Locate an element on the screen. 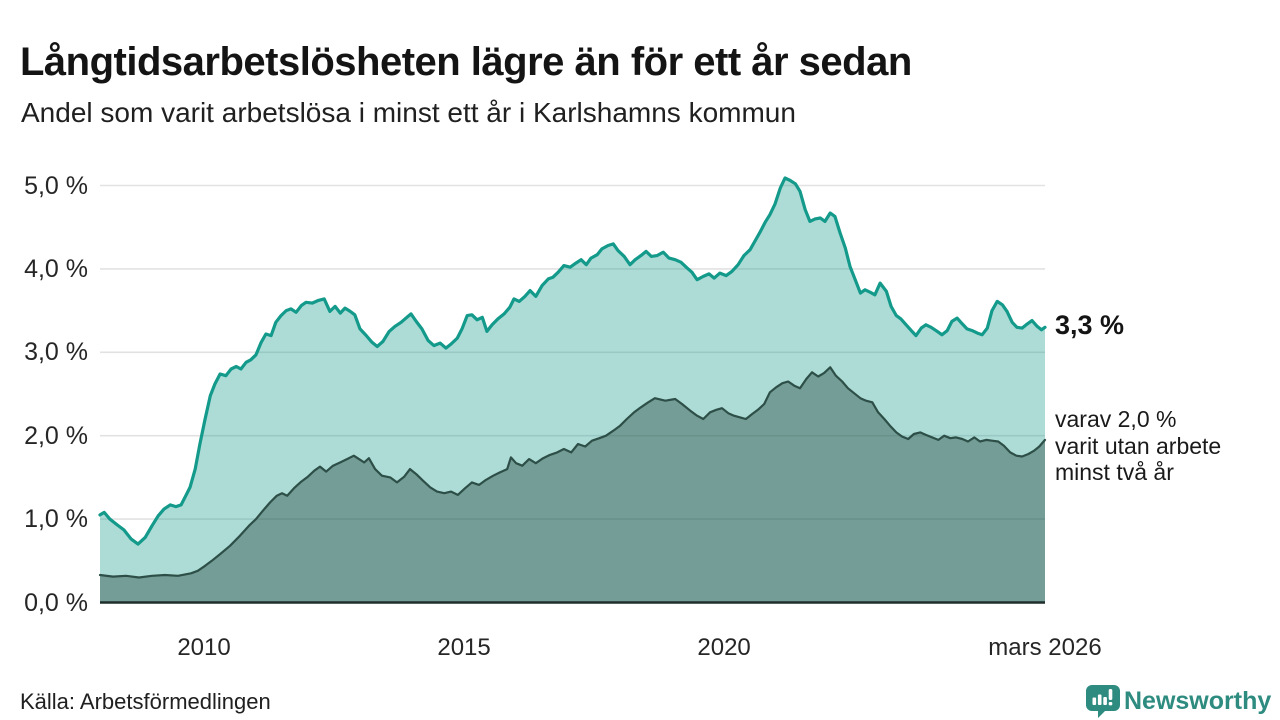 This screenshot has width=1280, height=720. x-tick-label-mars-2026: mars 2026 is located at coordinates (1045, 647).